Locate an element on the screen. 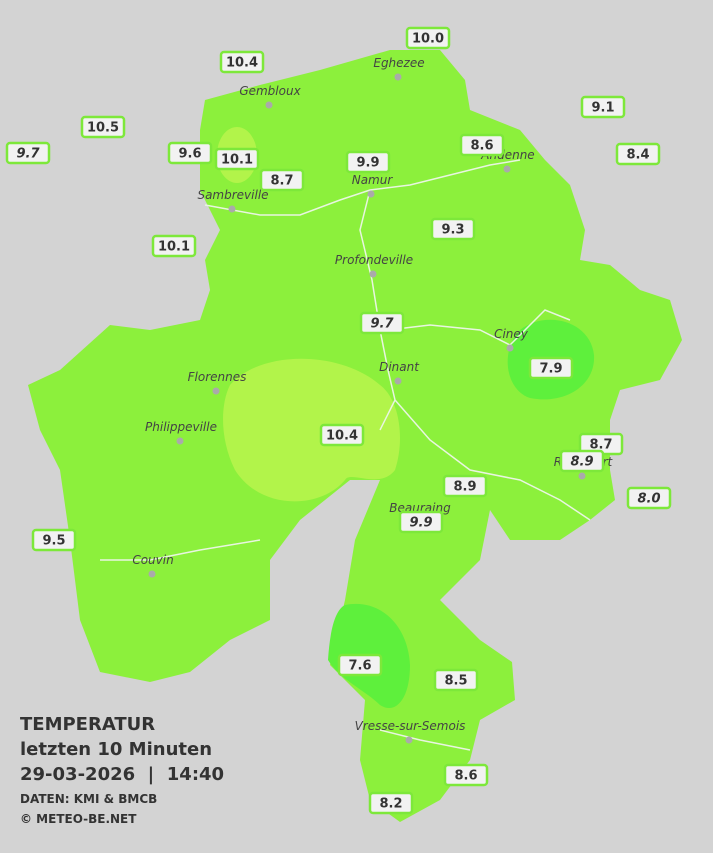 The image size is (713, 853). station-value: 8.5 is located at coordinates (455, 681).